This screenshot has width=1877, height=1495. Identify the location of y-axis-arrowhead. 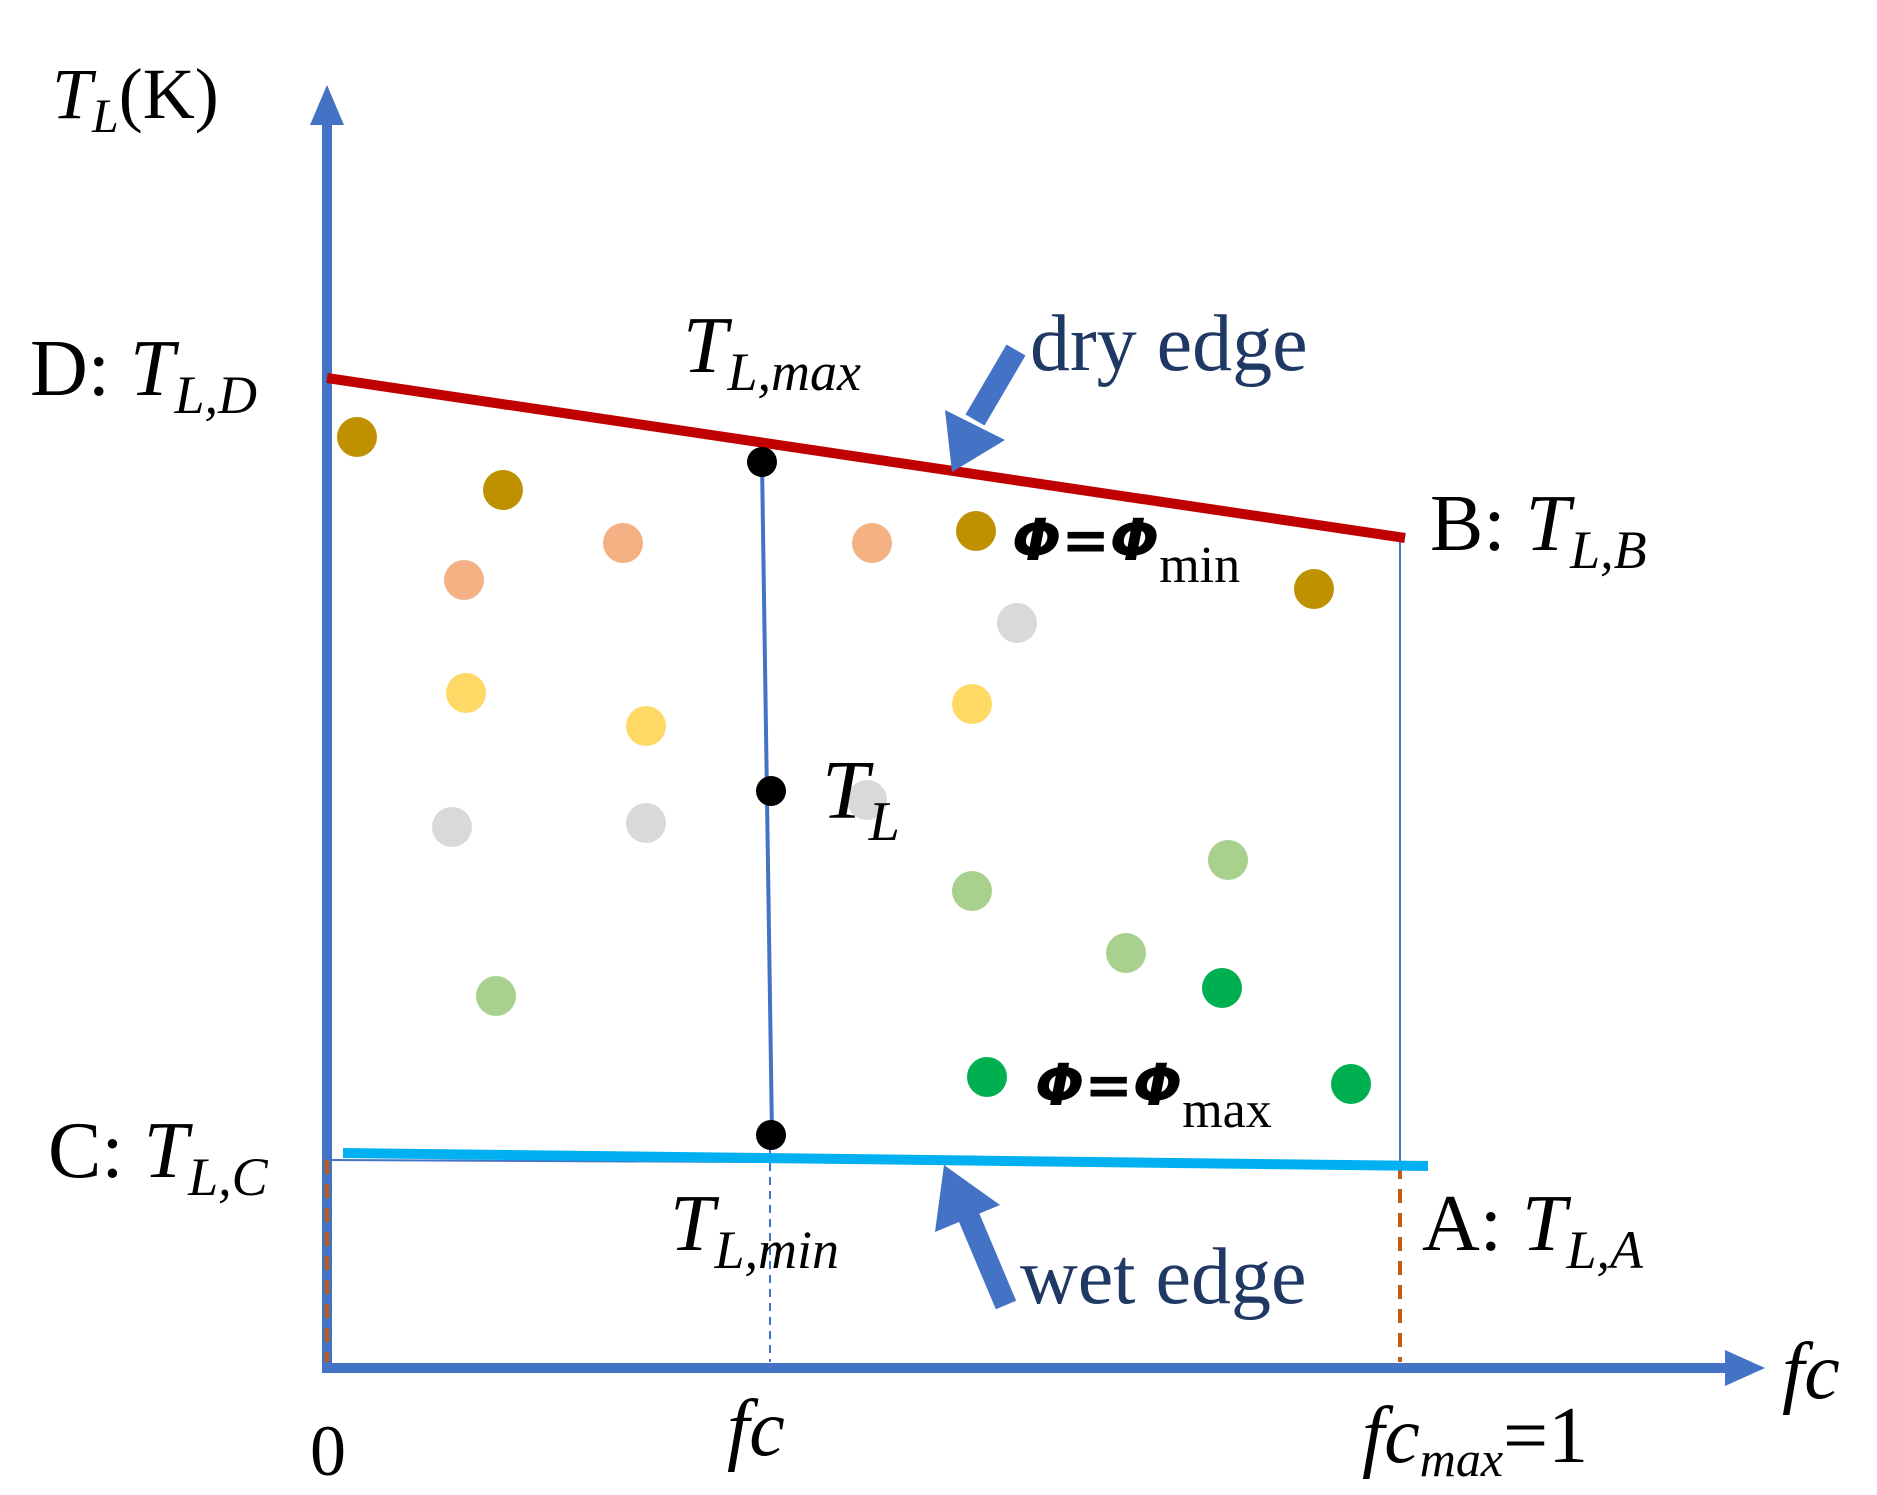
(327, 105).